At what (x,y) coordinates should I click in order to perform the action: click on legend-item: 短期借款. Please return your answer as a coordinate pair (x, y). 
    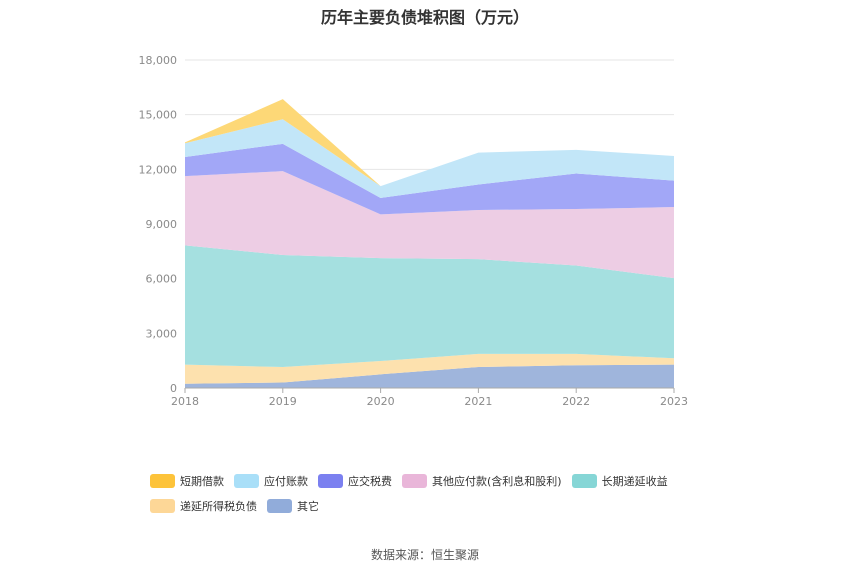
    Looking at the image, I should click on (187, 481).